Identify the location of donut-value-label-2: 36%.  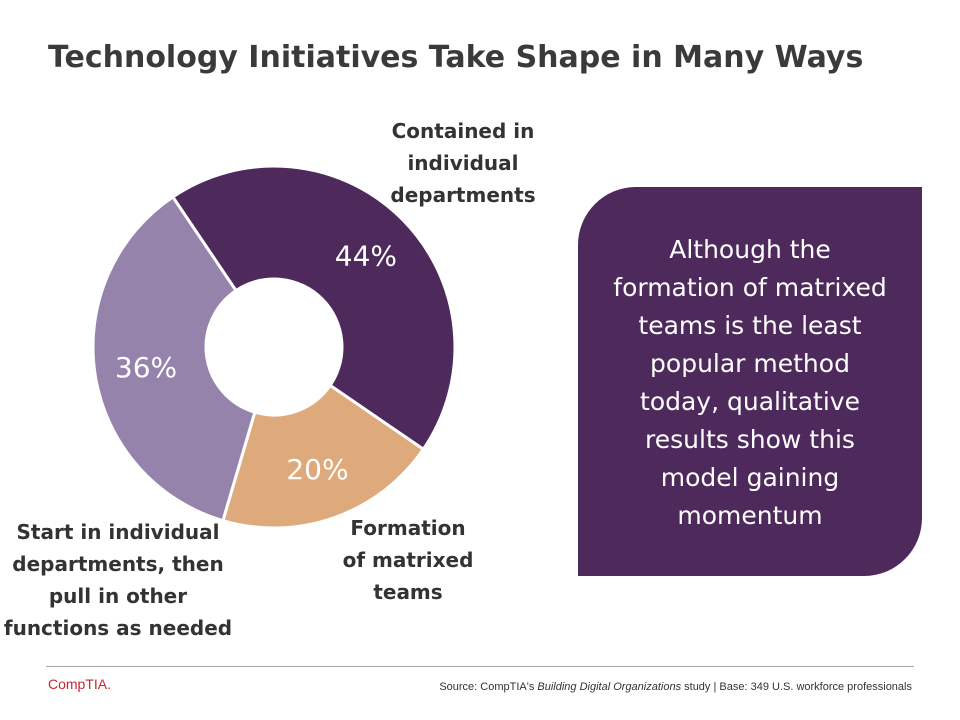
(146, 367).